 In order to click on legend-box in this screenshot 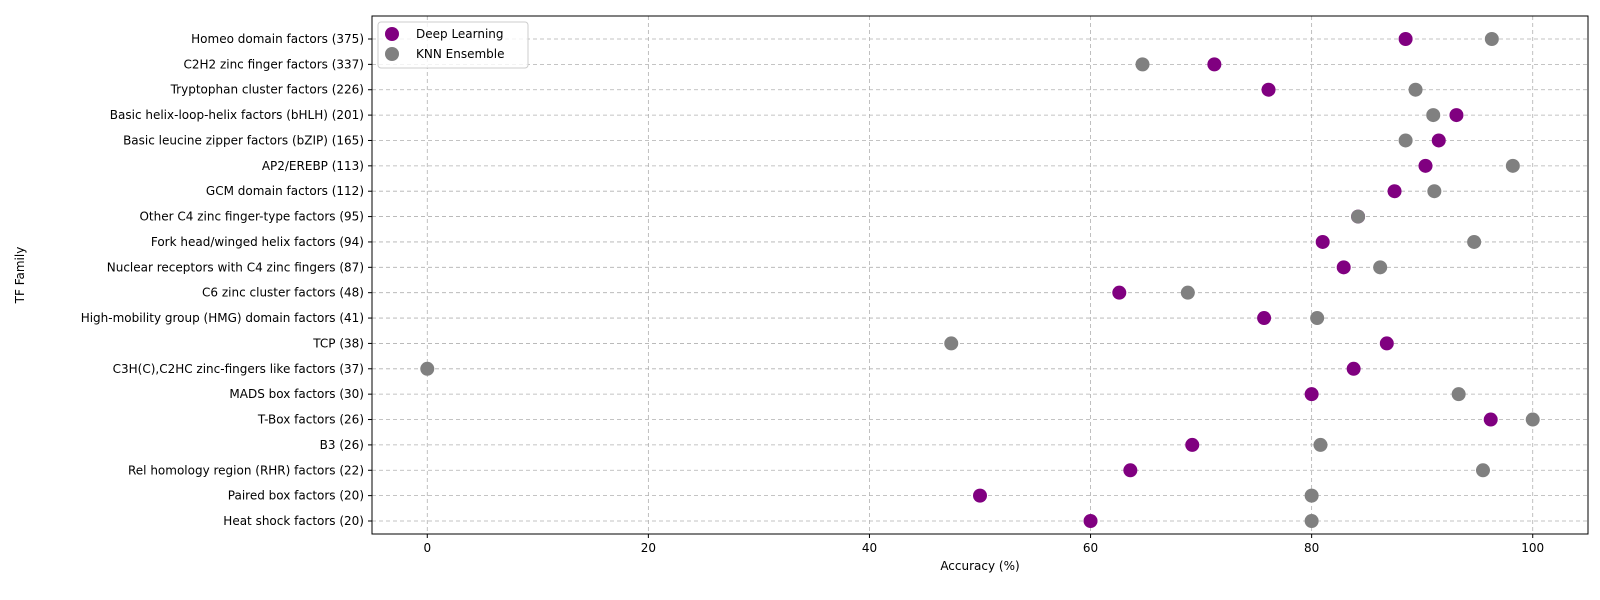, I will do `click(453, 45)`.